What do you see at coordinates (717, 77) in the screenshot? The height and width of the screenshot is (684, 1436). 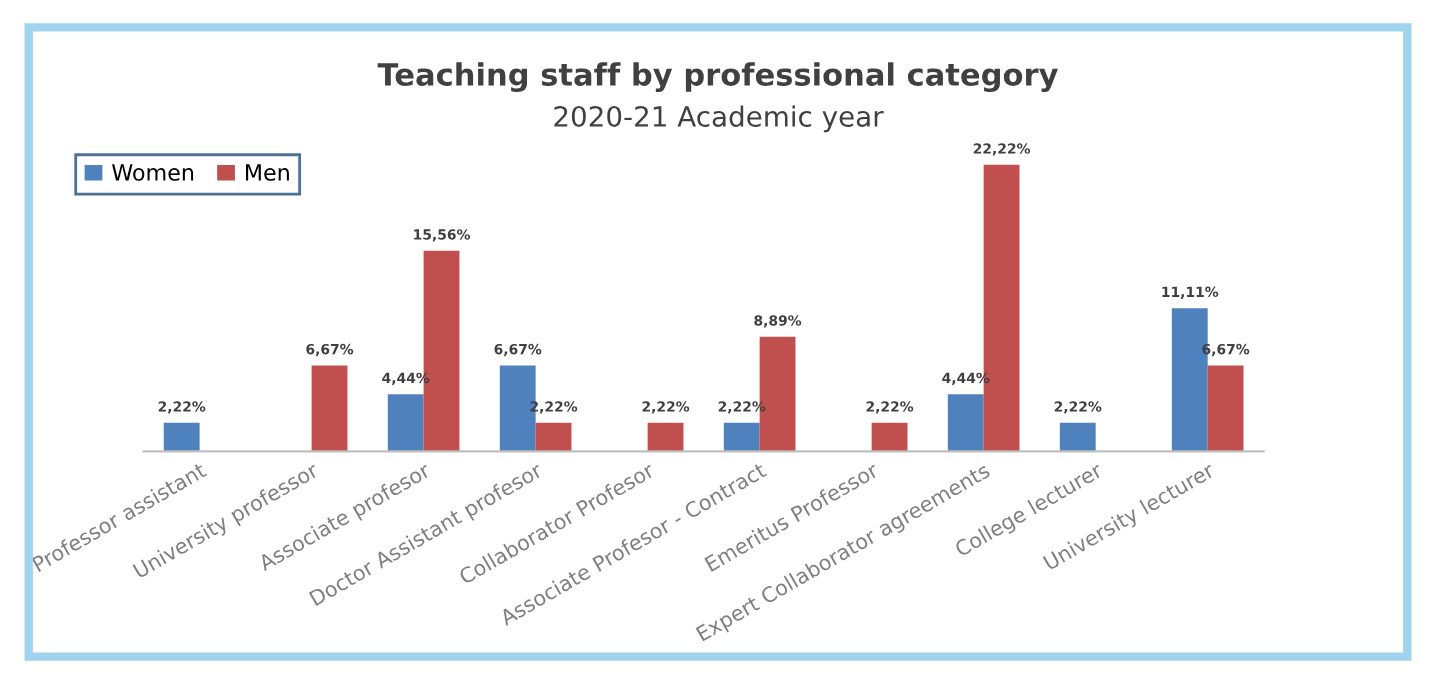 I see `chart-title: Teaching staff by professional category` at bounding box center [717, 77].